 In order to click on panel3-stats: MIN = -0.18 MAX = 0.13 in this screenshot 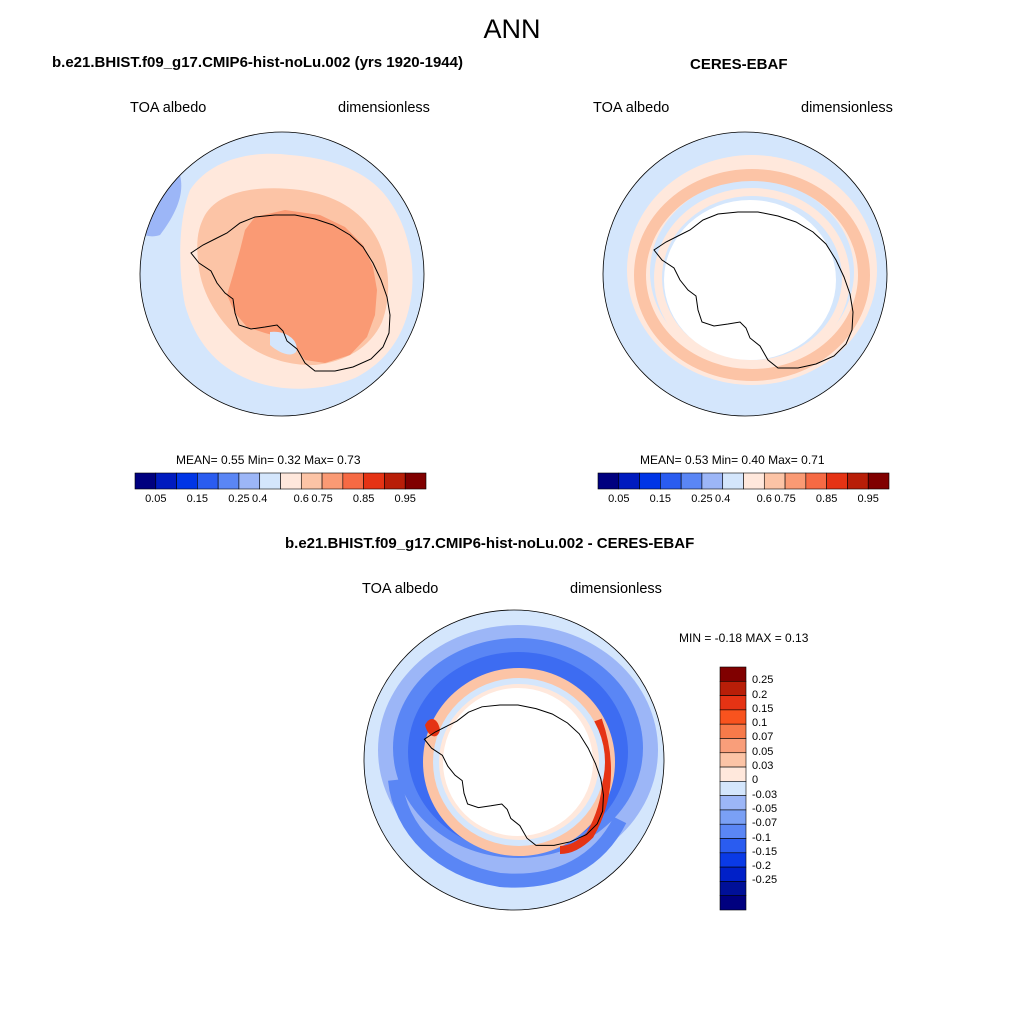, I will do `click(744, 638)`.